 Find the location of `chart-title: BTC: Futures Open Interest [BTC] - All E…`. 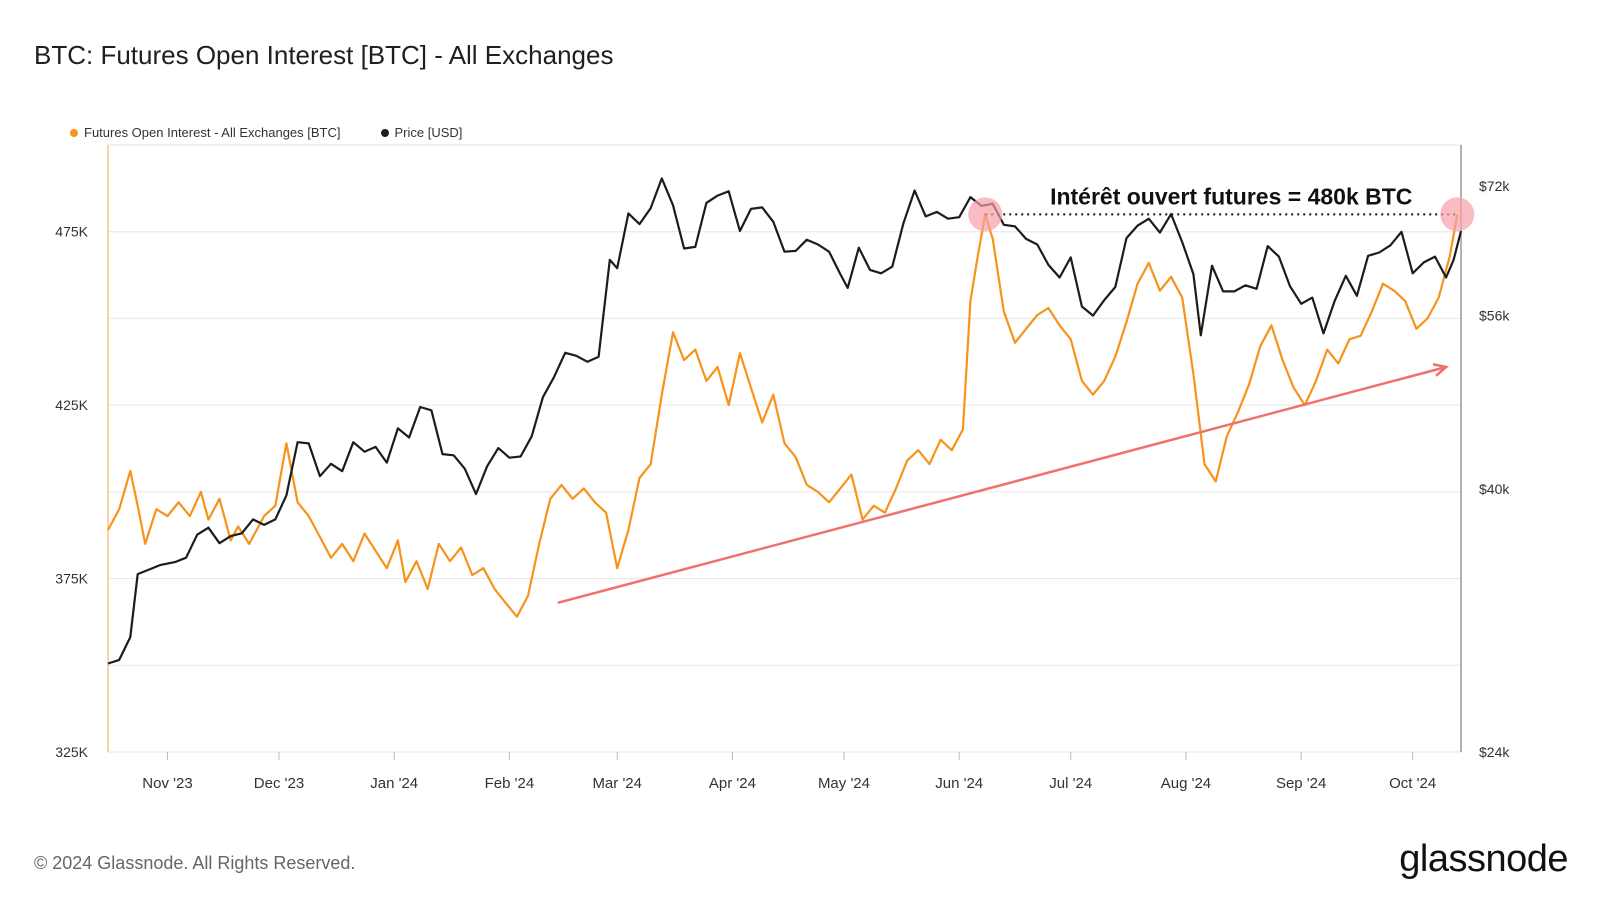

chart-title: BTC: Futures Open Interest [BTC] - All E… is located at coordinates (324, 55).